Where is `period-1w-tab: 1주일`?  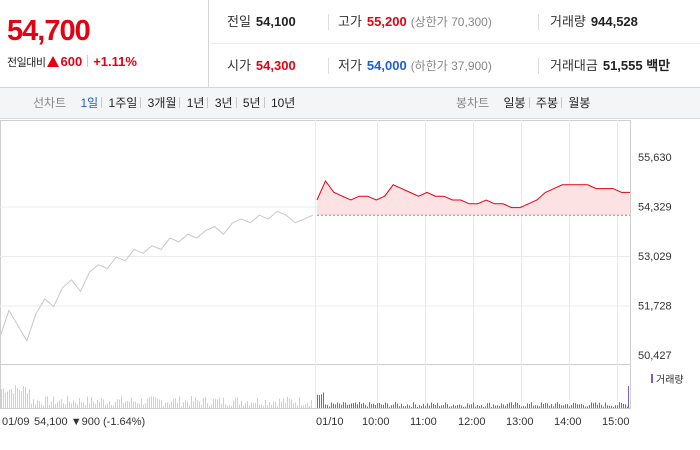 period-1w-tab: 1주일 is located at coordinates (123, 103).